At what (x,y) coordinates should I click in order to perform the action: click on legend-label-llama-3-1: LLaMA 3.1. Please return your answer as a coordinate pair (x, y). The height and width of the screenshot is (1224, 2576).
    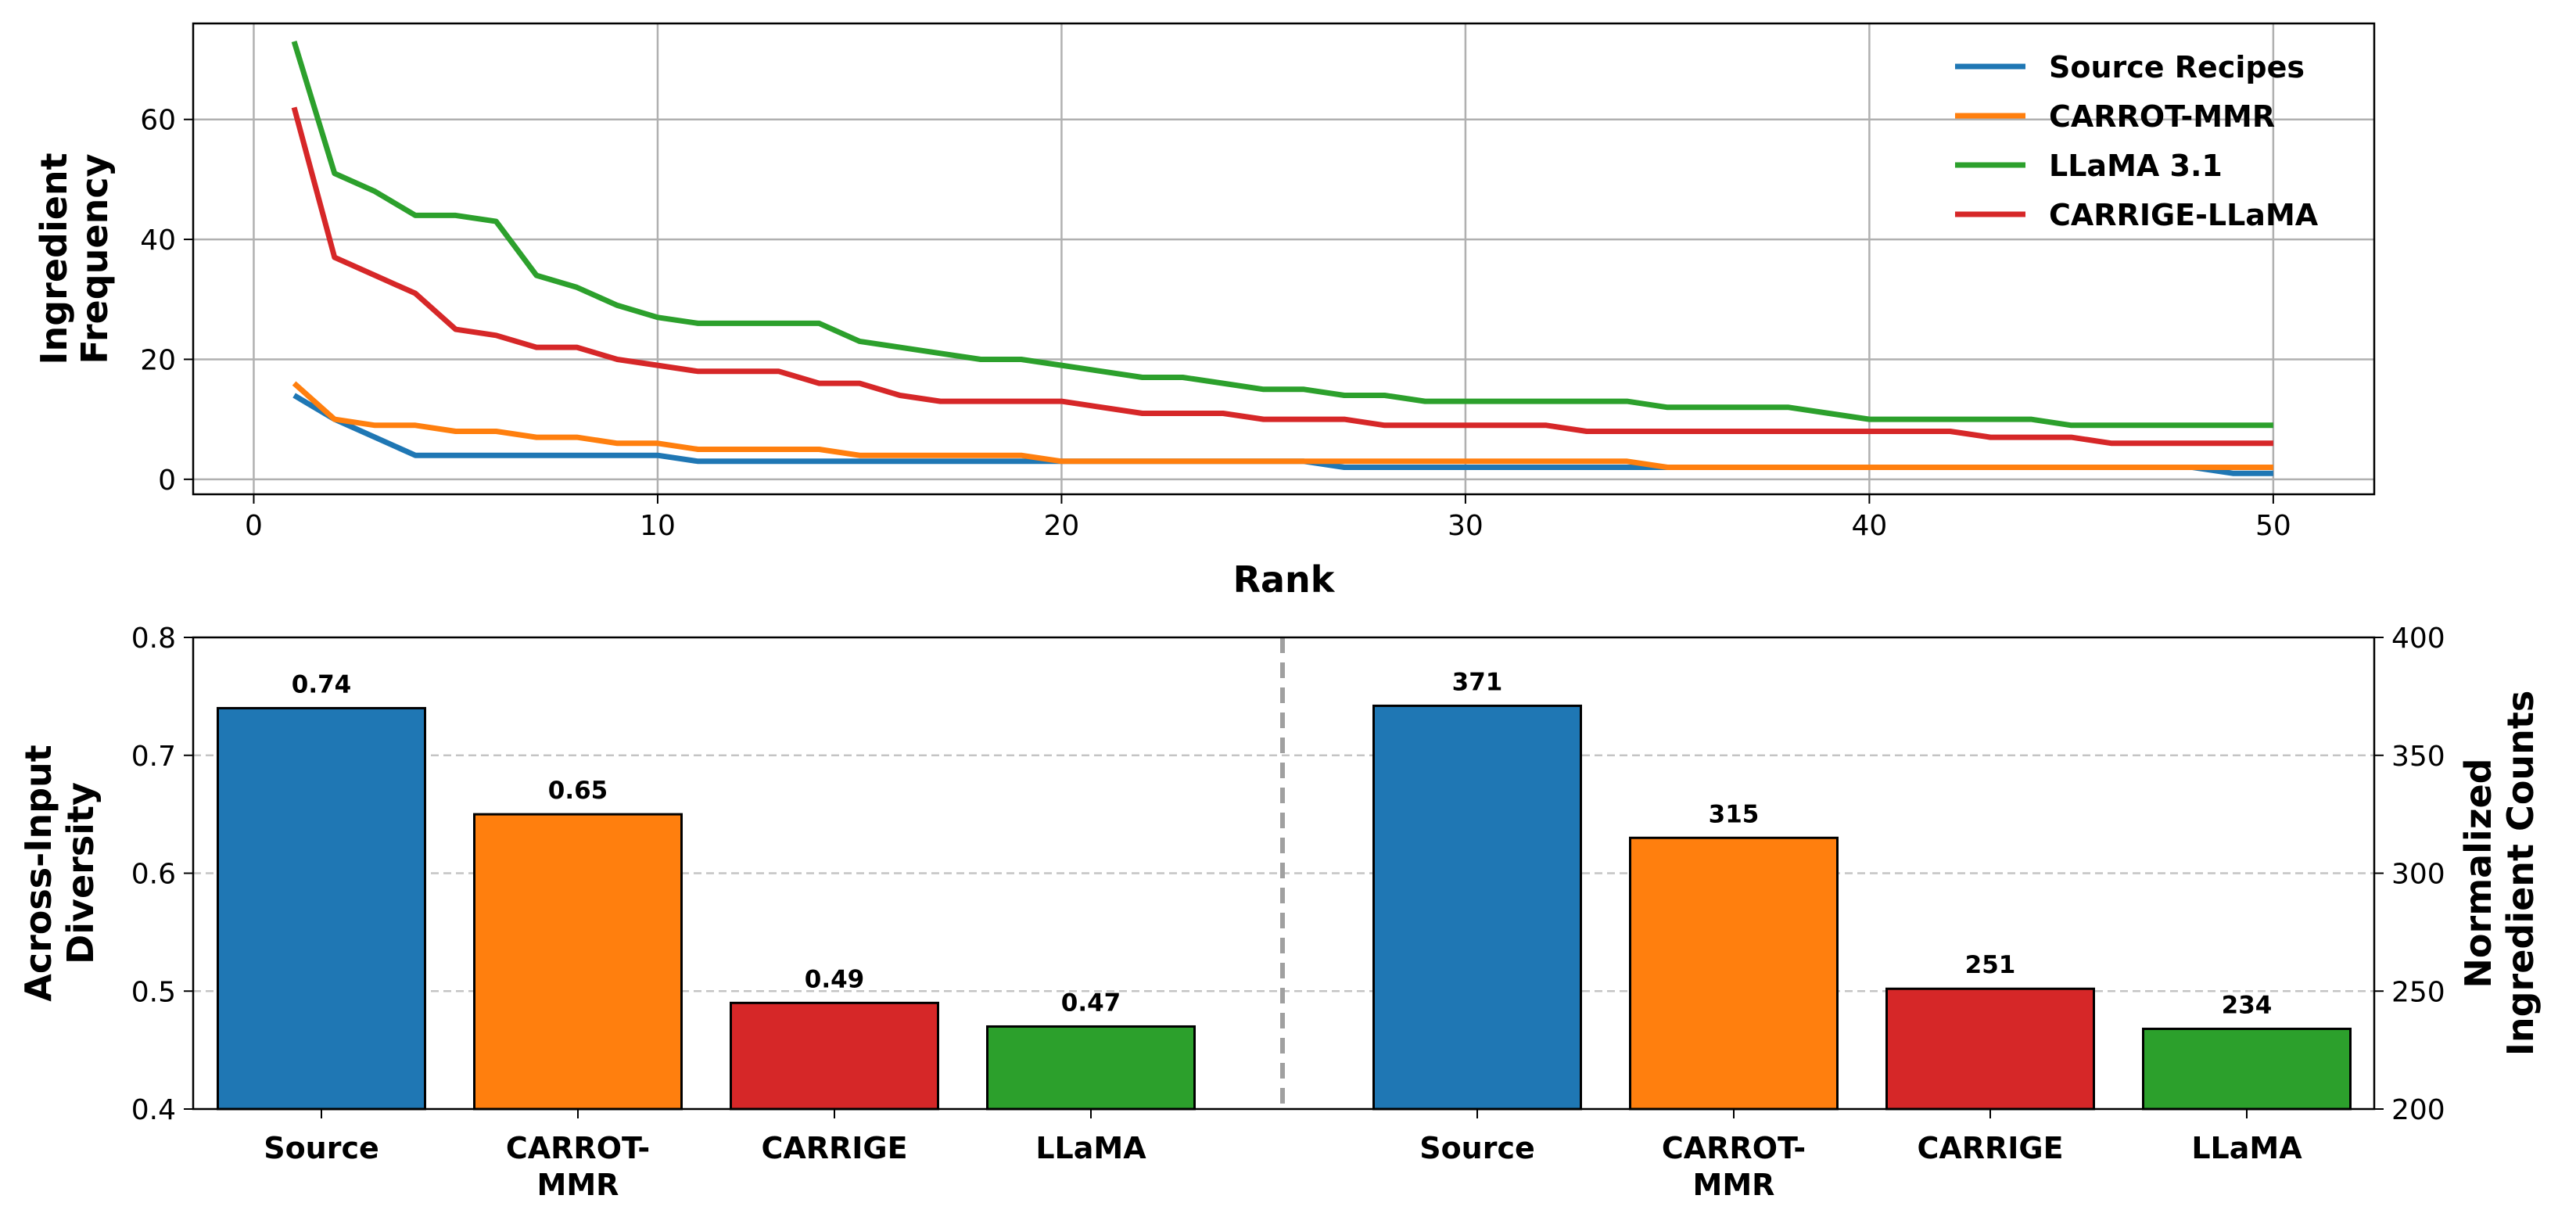
    Looking at the image, I should click on (2136, 166).